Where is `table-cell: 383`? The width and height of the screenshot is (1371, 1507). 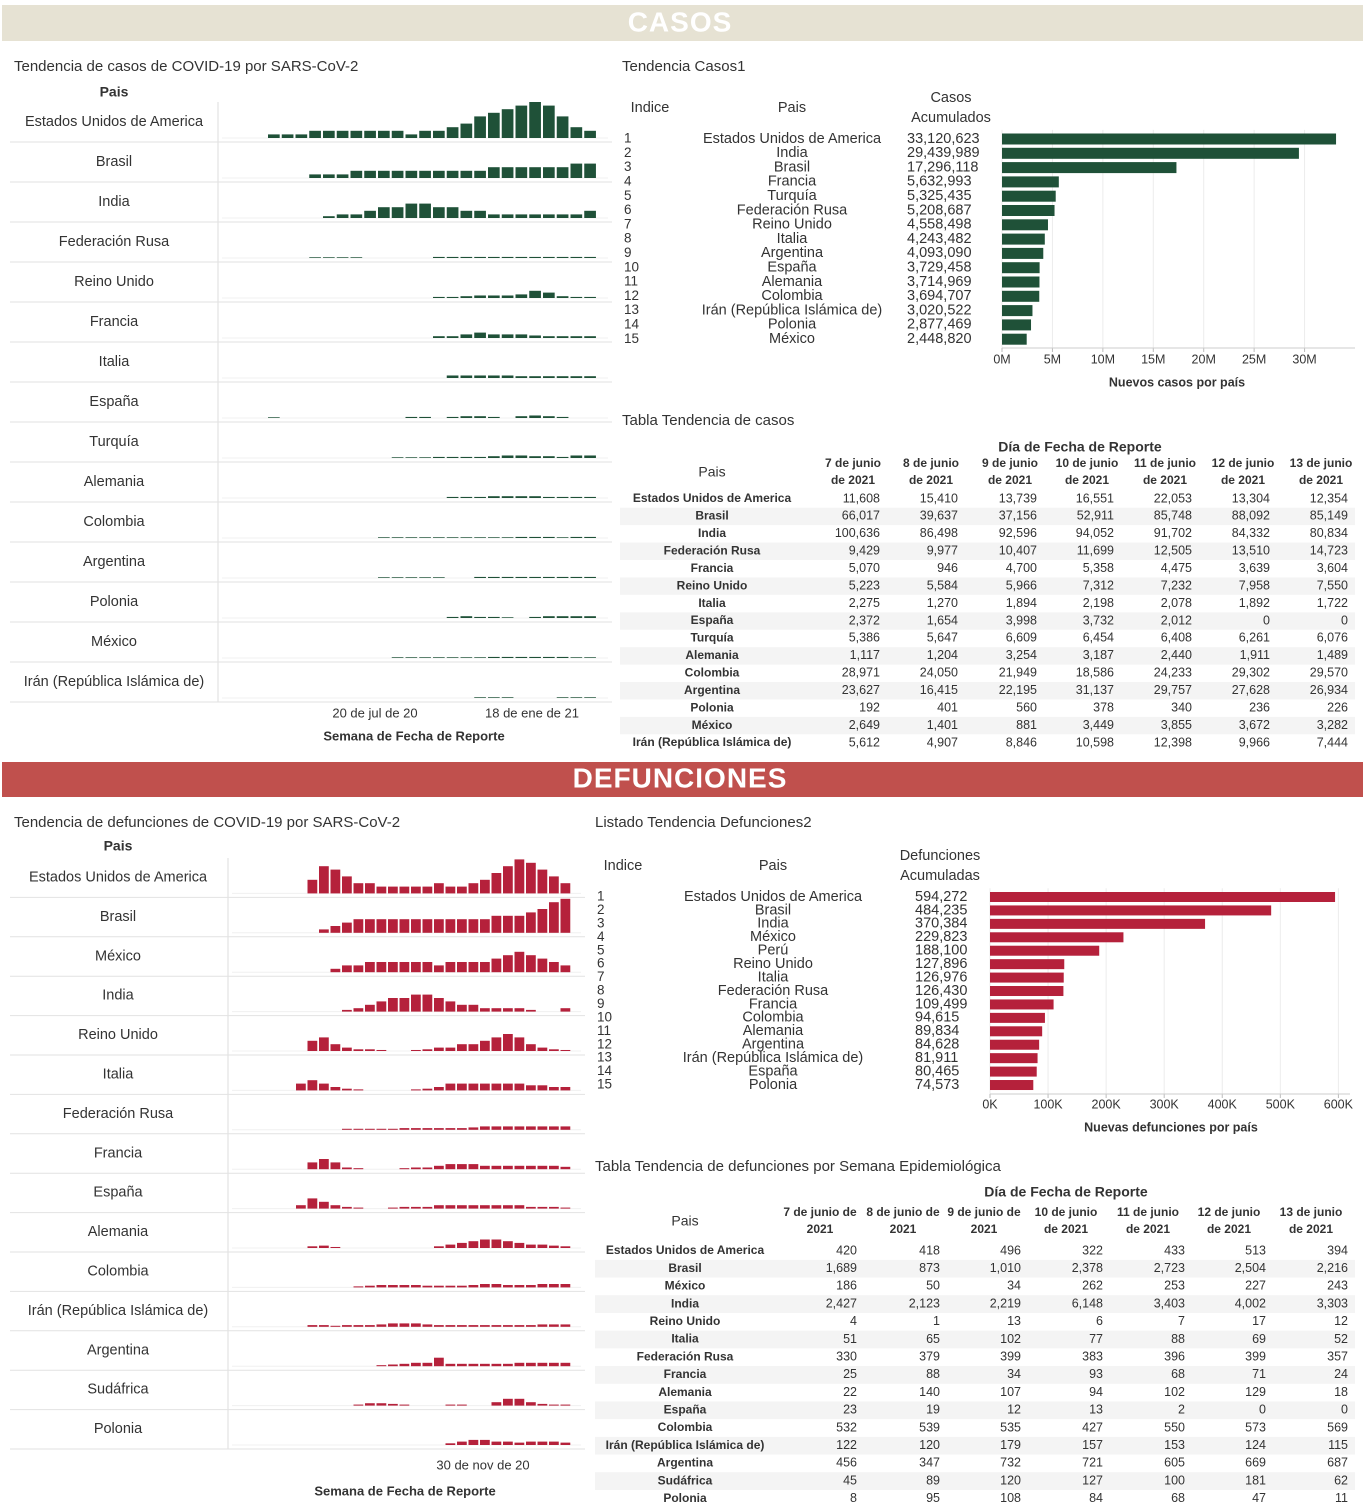
table-cell: 383 is located at coordinates (1092, 1356).